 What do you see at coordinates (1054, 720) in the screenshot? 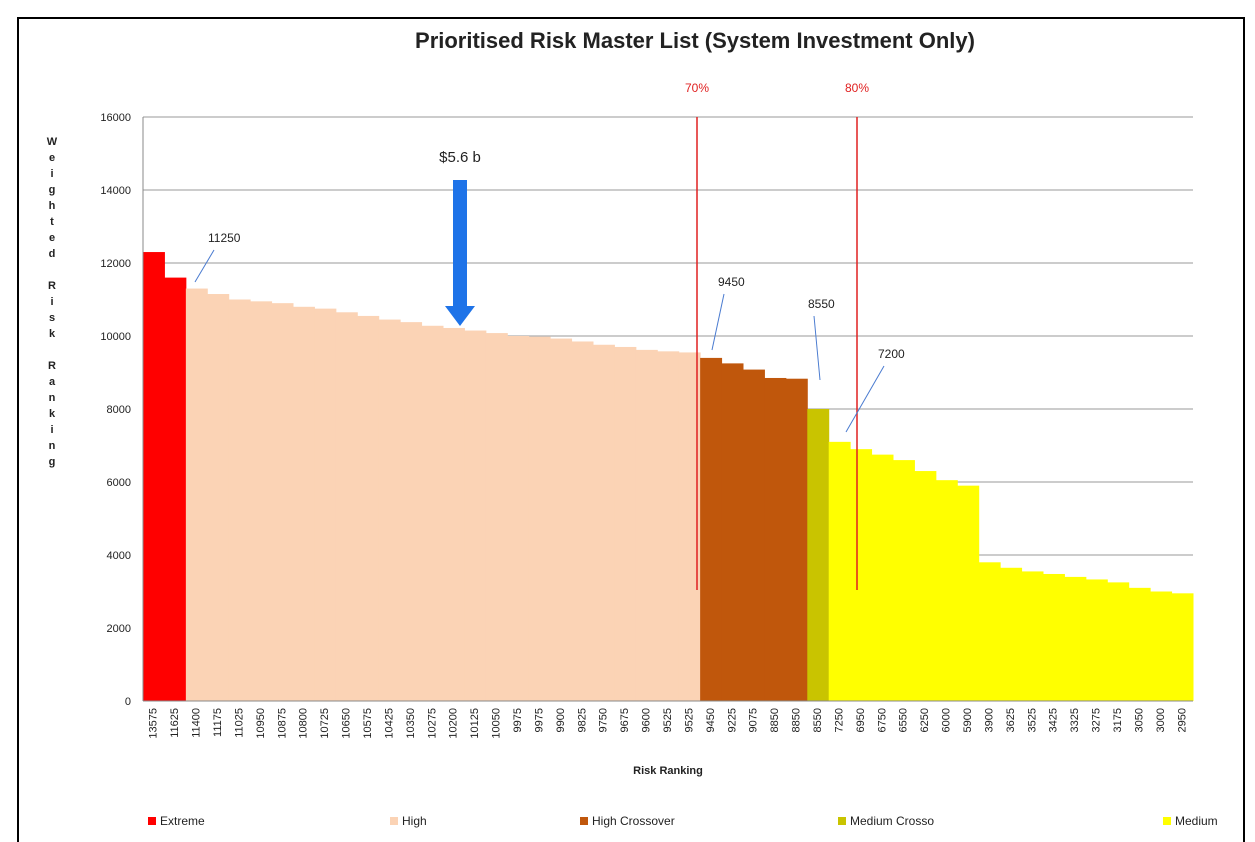
I see `x-tick-label: 3425` at bounding box center [1054, 720].